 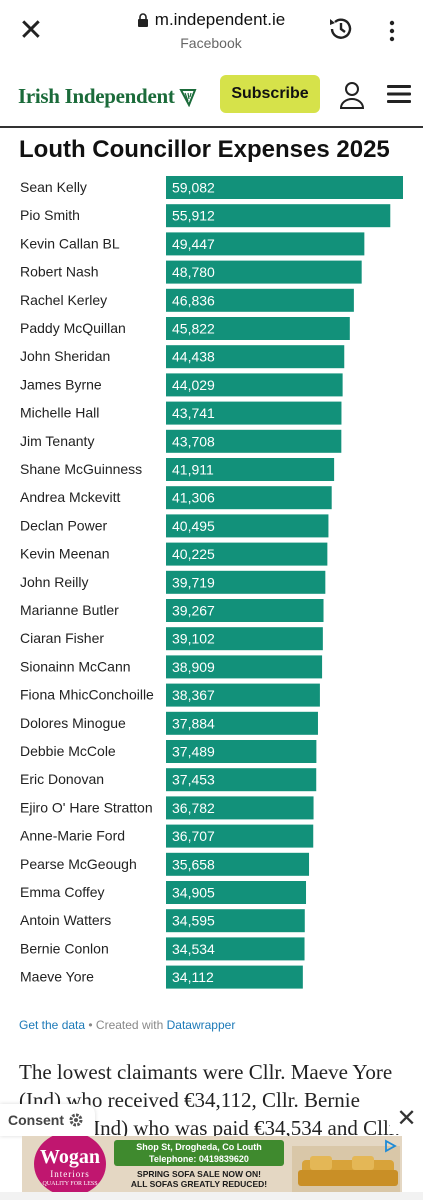 I want to click on menu-icon, so click(x=399, y=94).